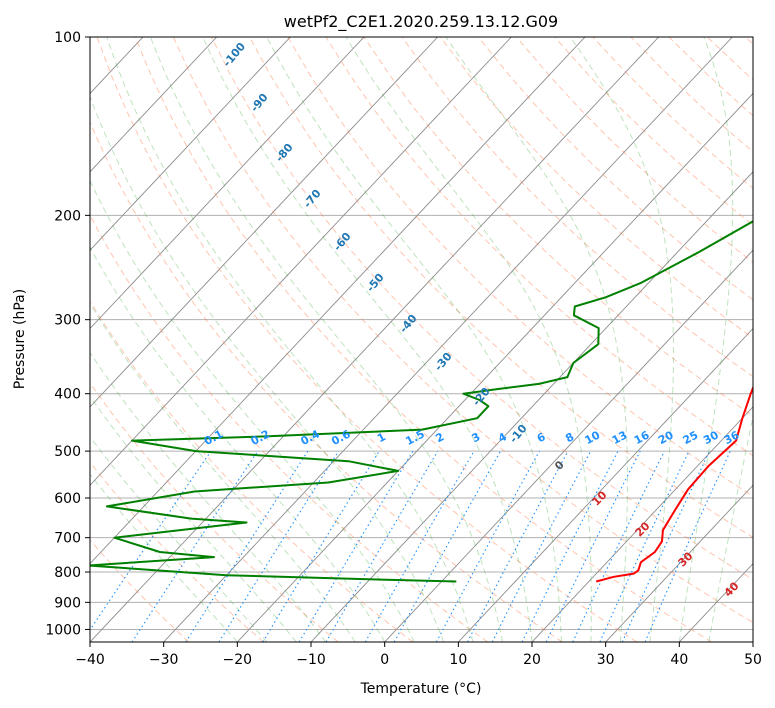 The width and height of the screenshot is (775, 708). I want to click on mixing-ratio-label: 16, so click(642, 437).